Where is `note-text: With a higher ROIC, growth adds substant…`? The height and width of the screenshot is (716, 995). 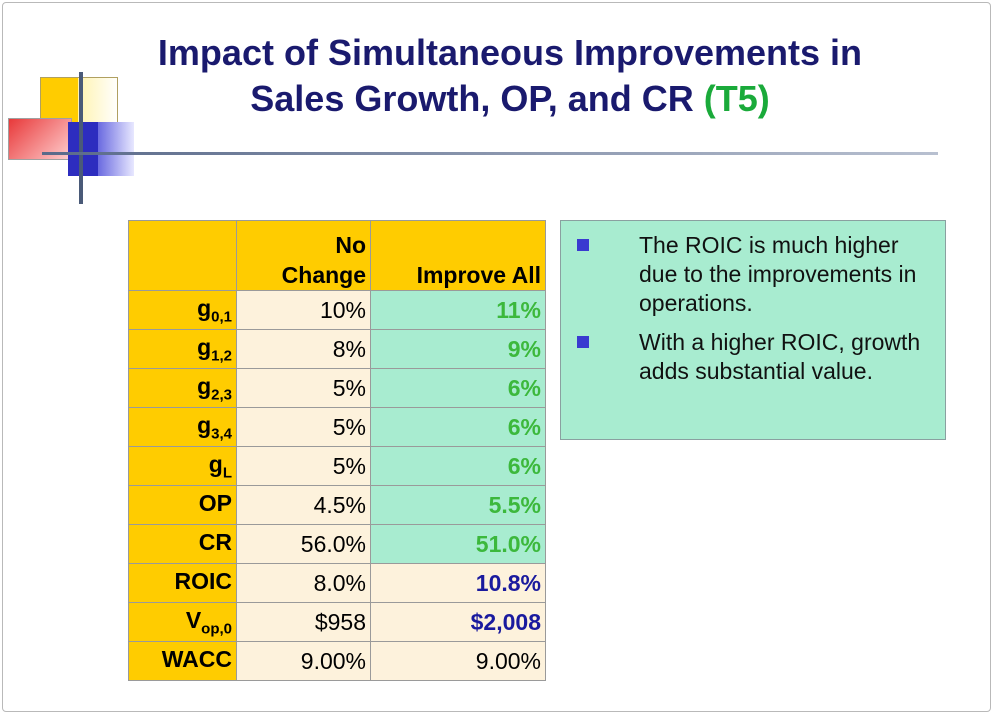
note-text: With a higher ROIC, growth adds substant… is located at coordinates (780, 356).